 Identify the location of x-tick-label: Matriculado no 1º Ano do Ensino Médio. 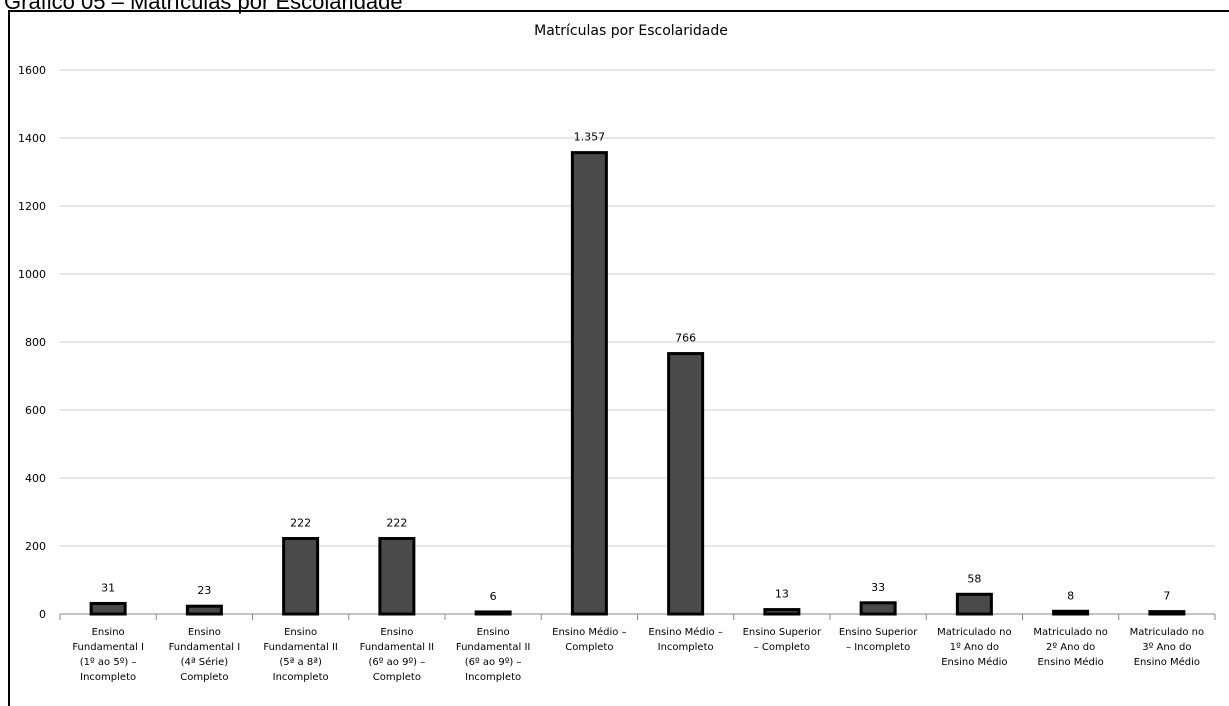
(974, 647).